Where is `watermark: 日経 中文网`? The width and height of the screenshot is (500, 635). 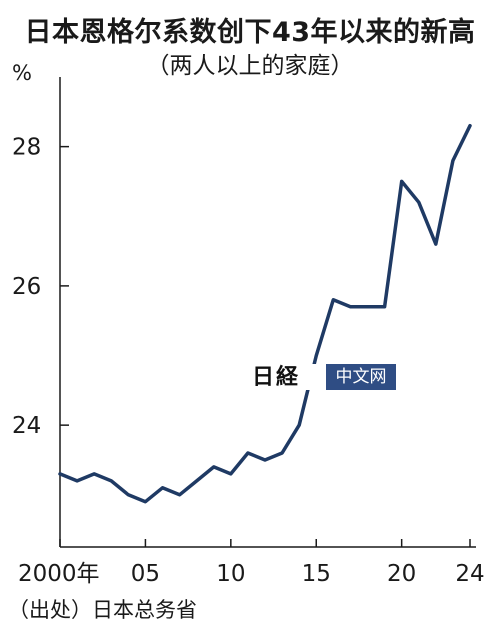 watermark: 日経 中文网 is located at coordinates (311, 377).